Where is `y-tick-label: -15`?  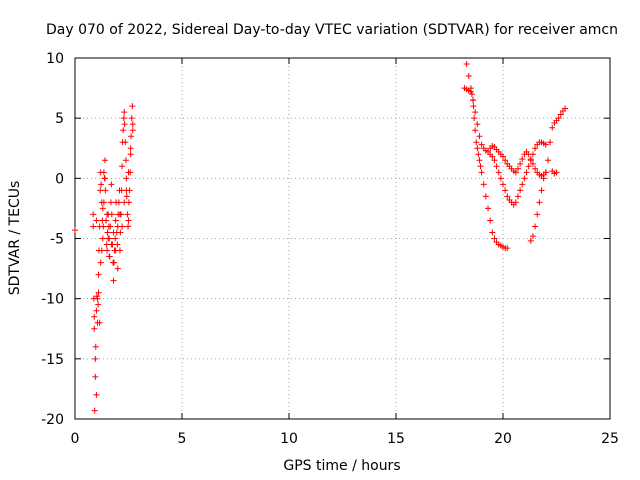
y-tick-label: -15 is located at coordinates (52, 360).